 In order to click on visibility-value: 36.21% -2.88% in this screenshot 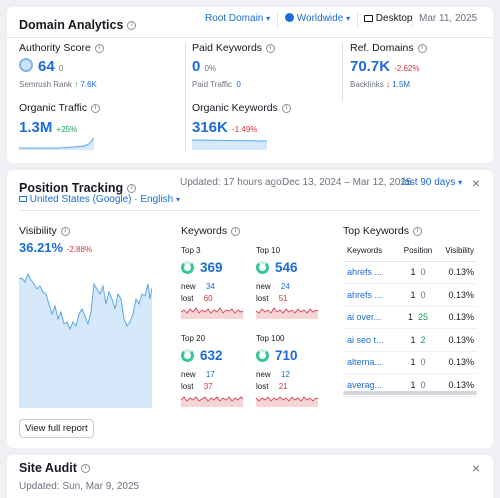, I will do `click(56, 247)`.